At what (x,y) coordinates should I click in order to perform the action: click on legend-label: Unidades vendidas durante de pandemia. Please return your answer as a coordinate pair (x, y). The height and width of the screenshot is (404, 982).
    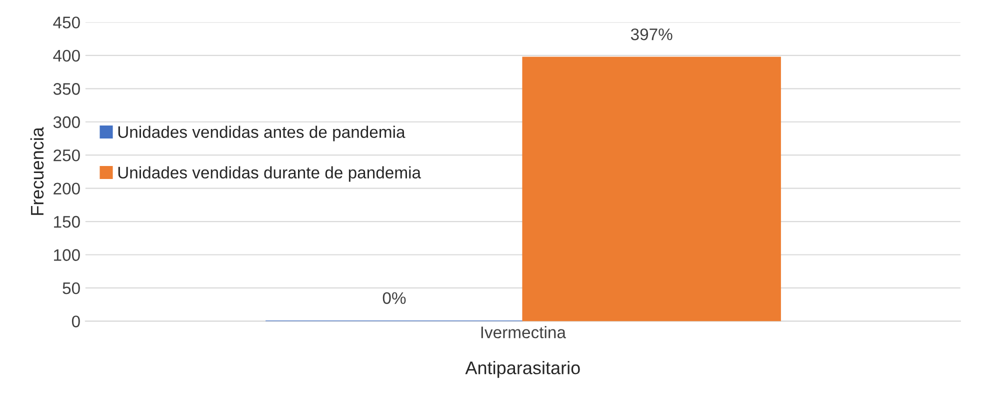
    Looking at the image, I should click on (270, 174).